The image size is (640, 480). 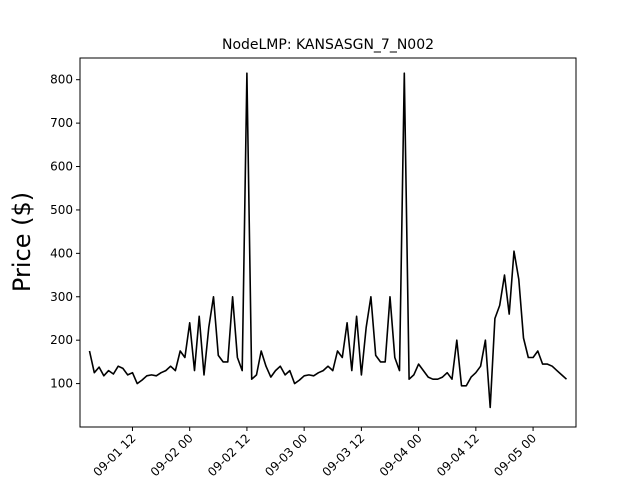 What do you see at coordinates (61, 297) in the screenshot?
I see `y-tick-label: 300` at bounding box center [61, 297].